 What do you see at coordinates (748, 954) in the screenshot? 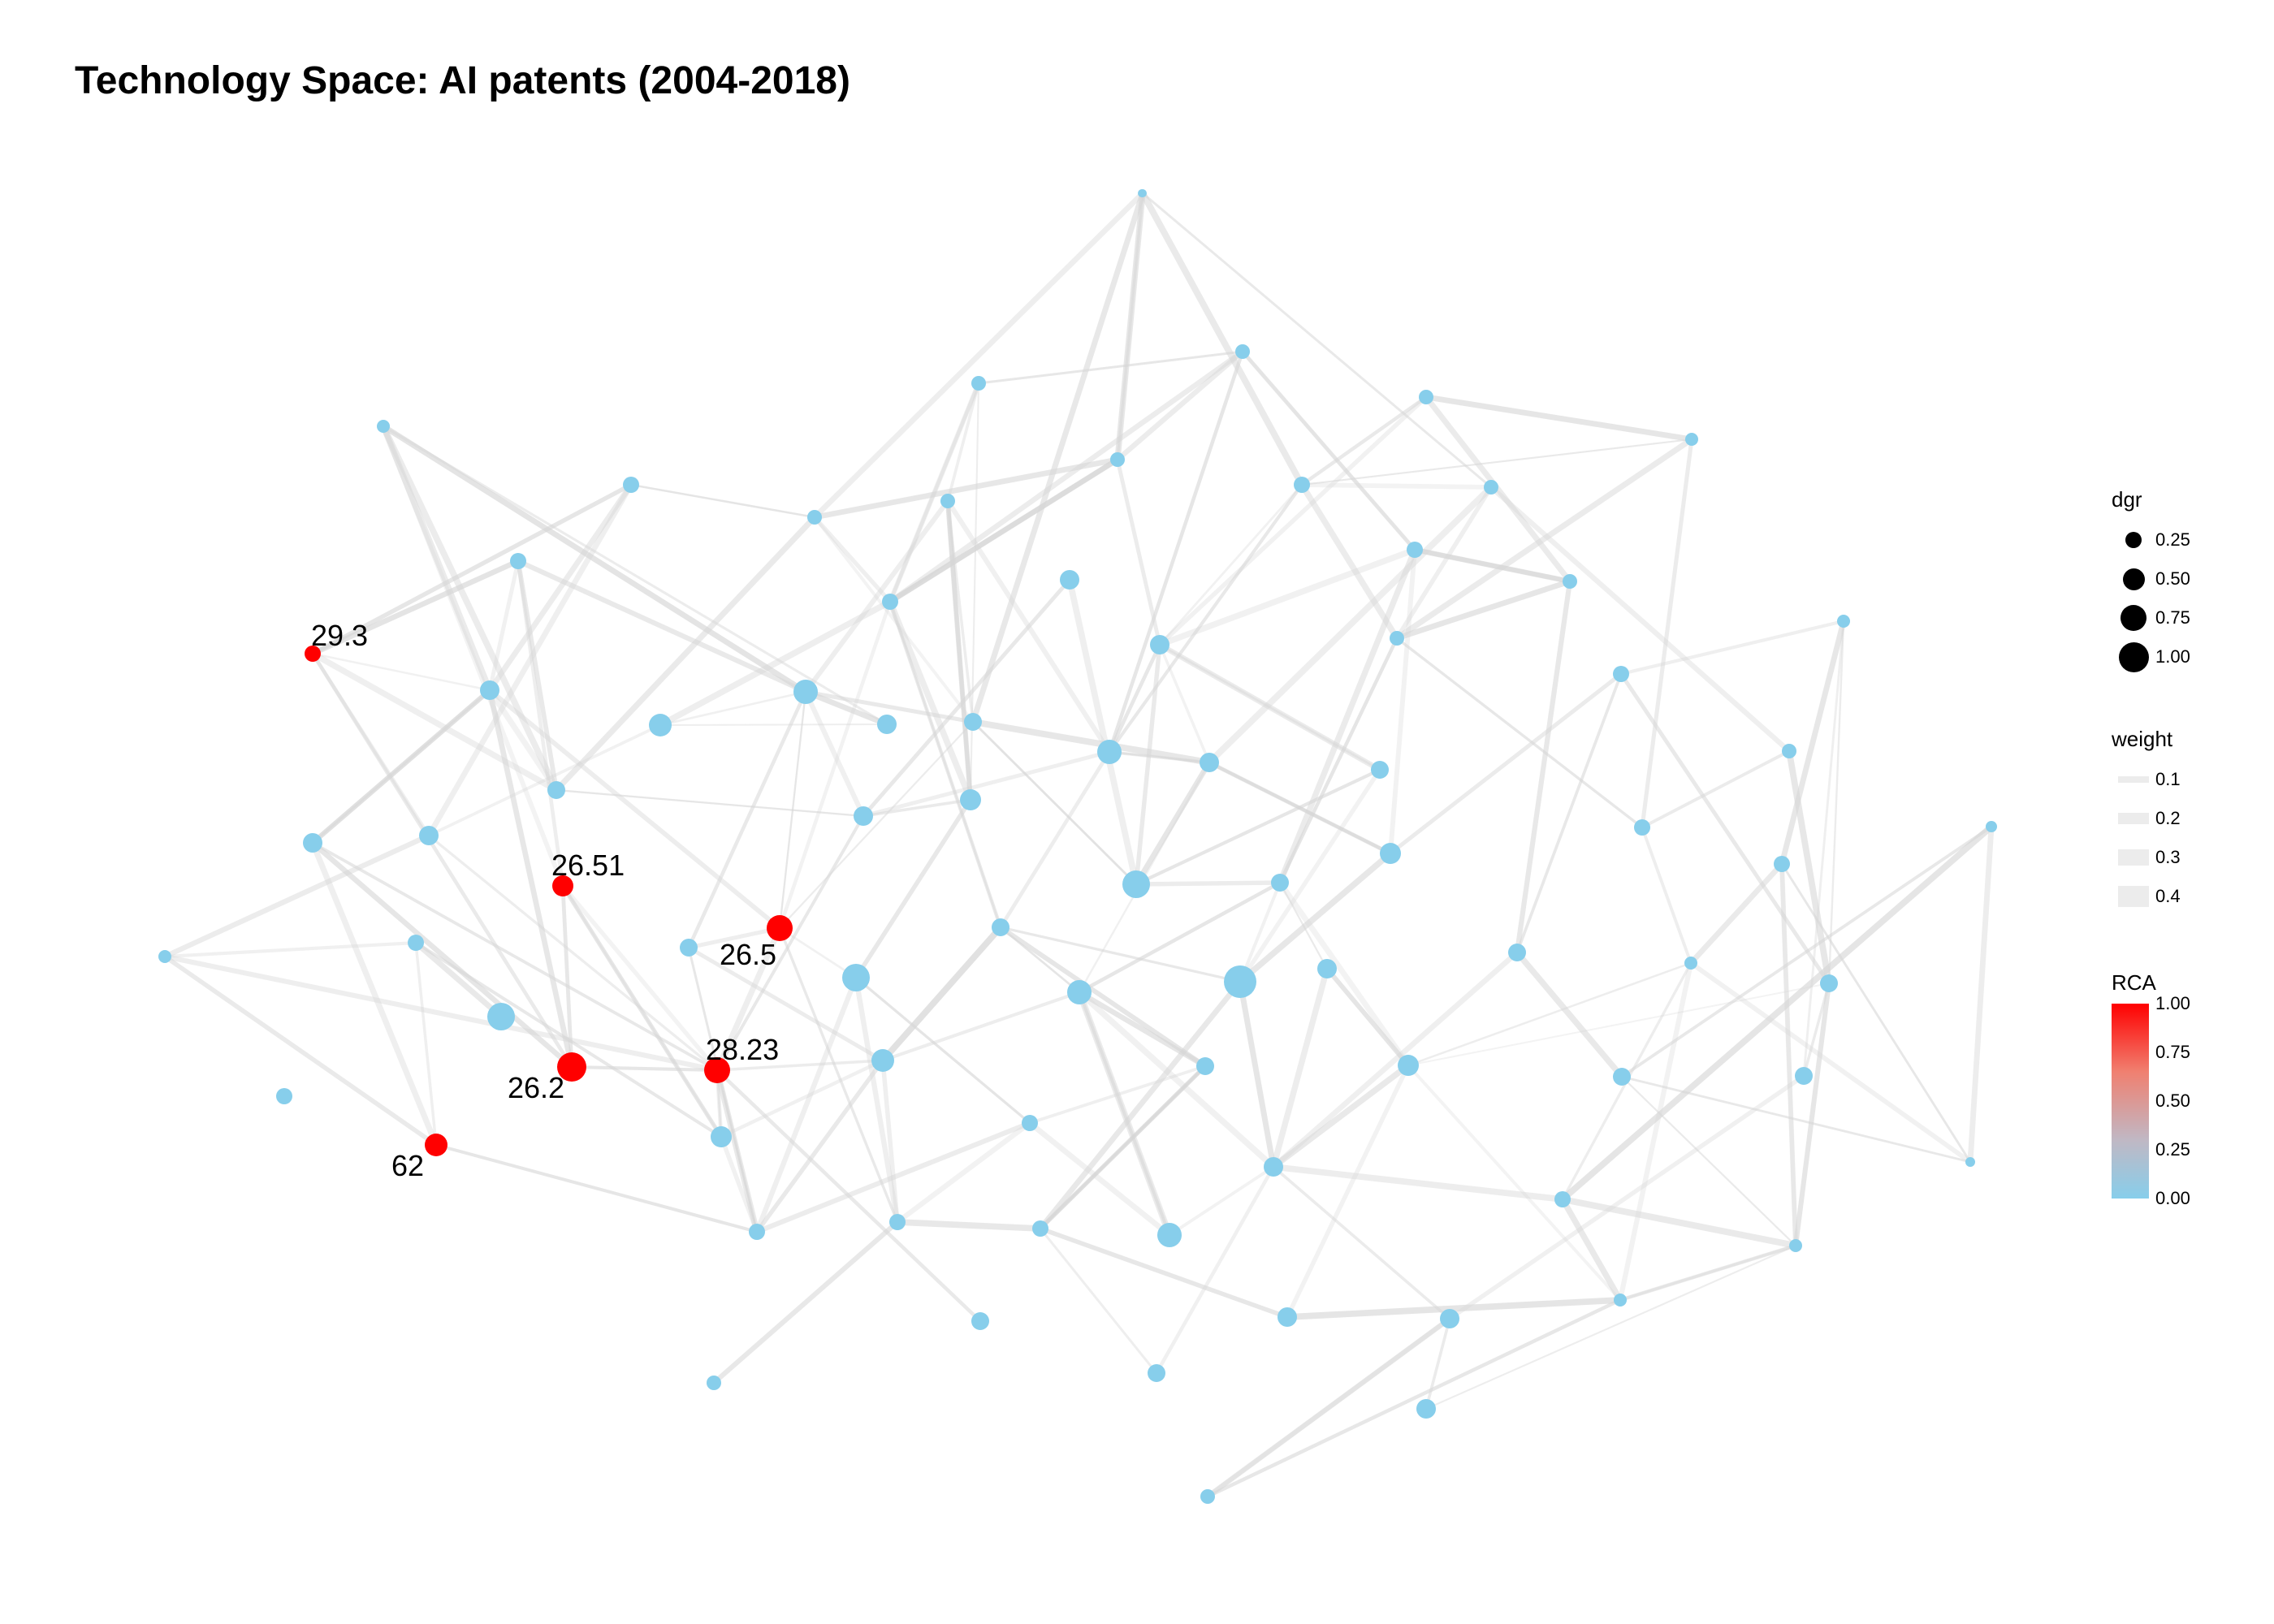
I see `node-label-26-5: 26.5` at bounding box center [748, 954].